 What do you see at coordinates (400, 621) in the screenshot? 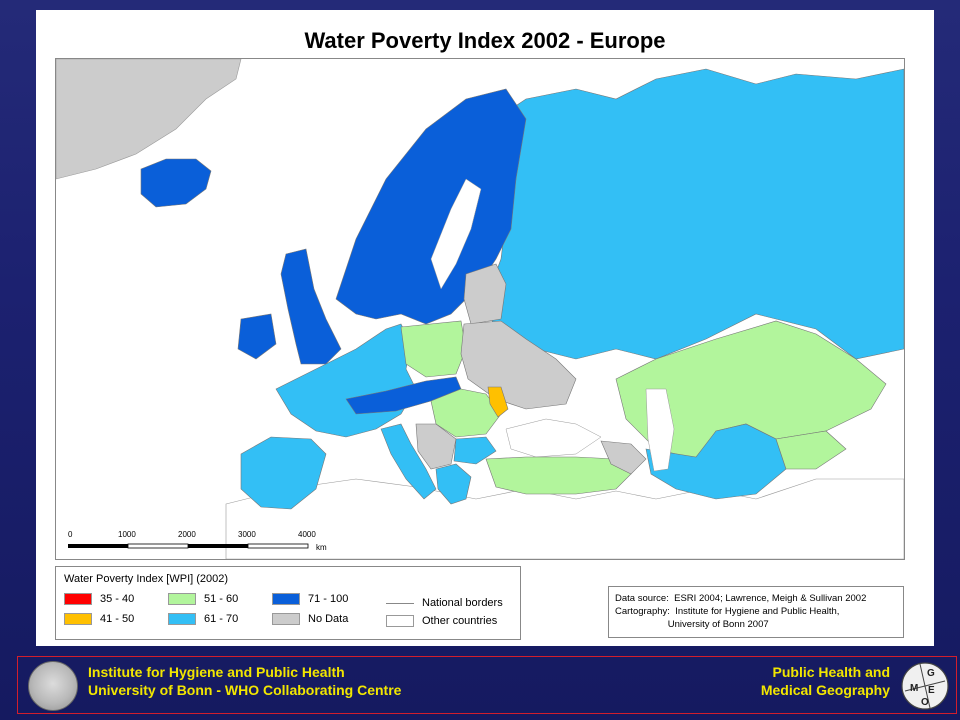
I see `legend-swatch-other` at bounding box center [400, 621].